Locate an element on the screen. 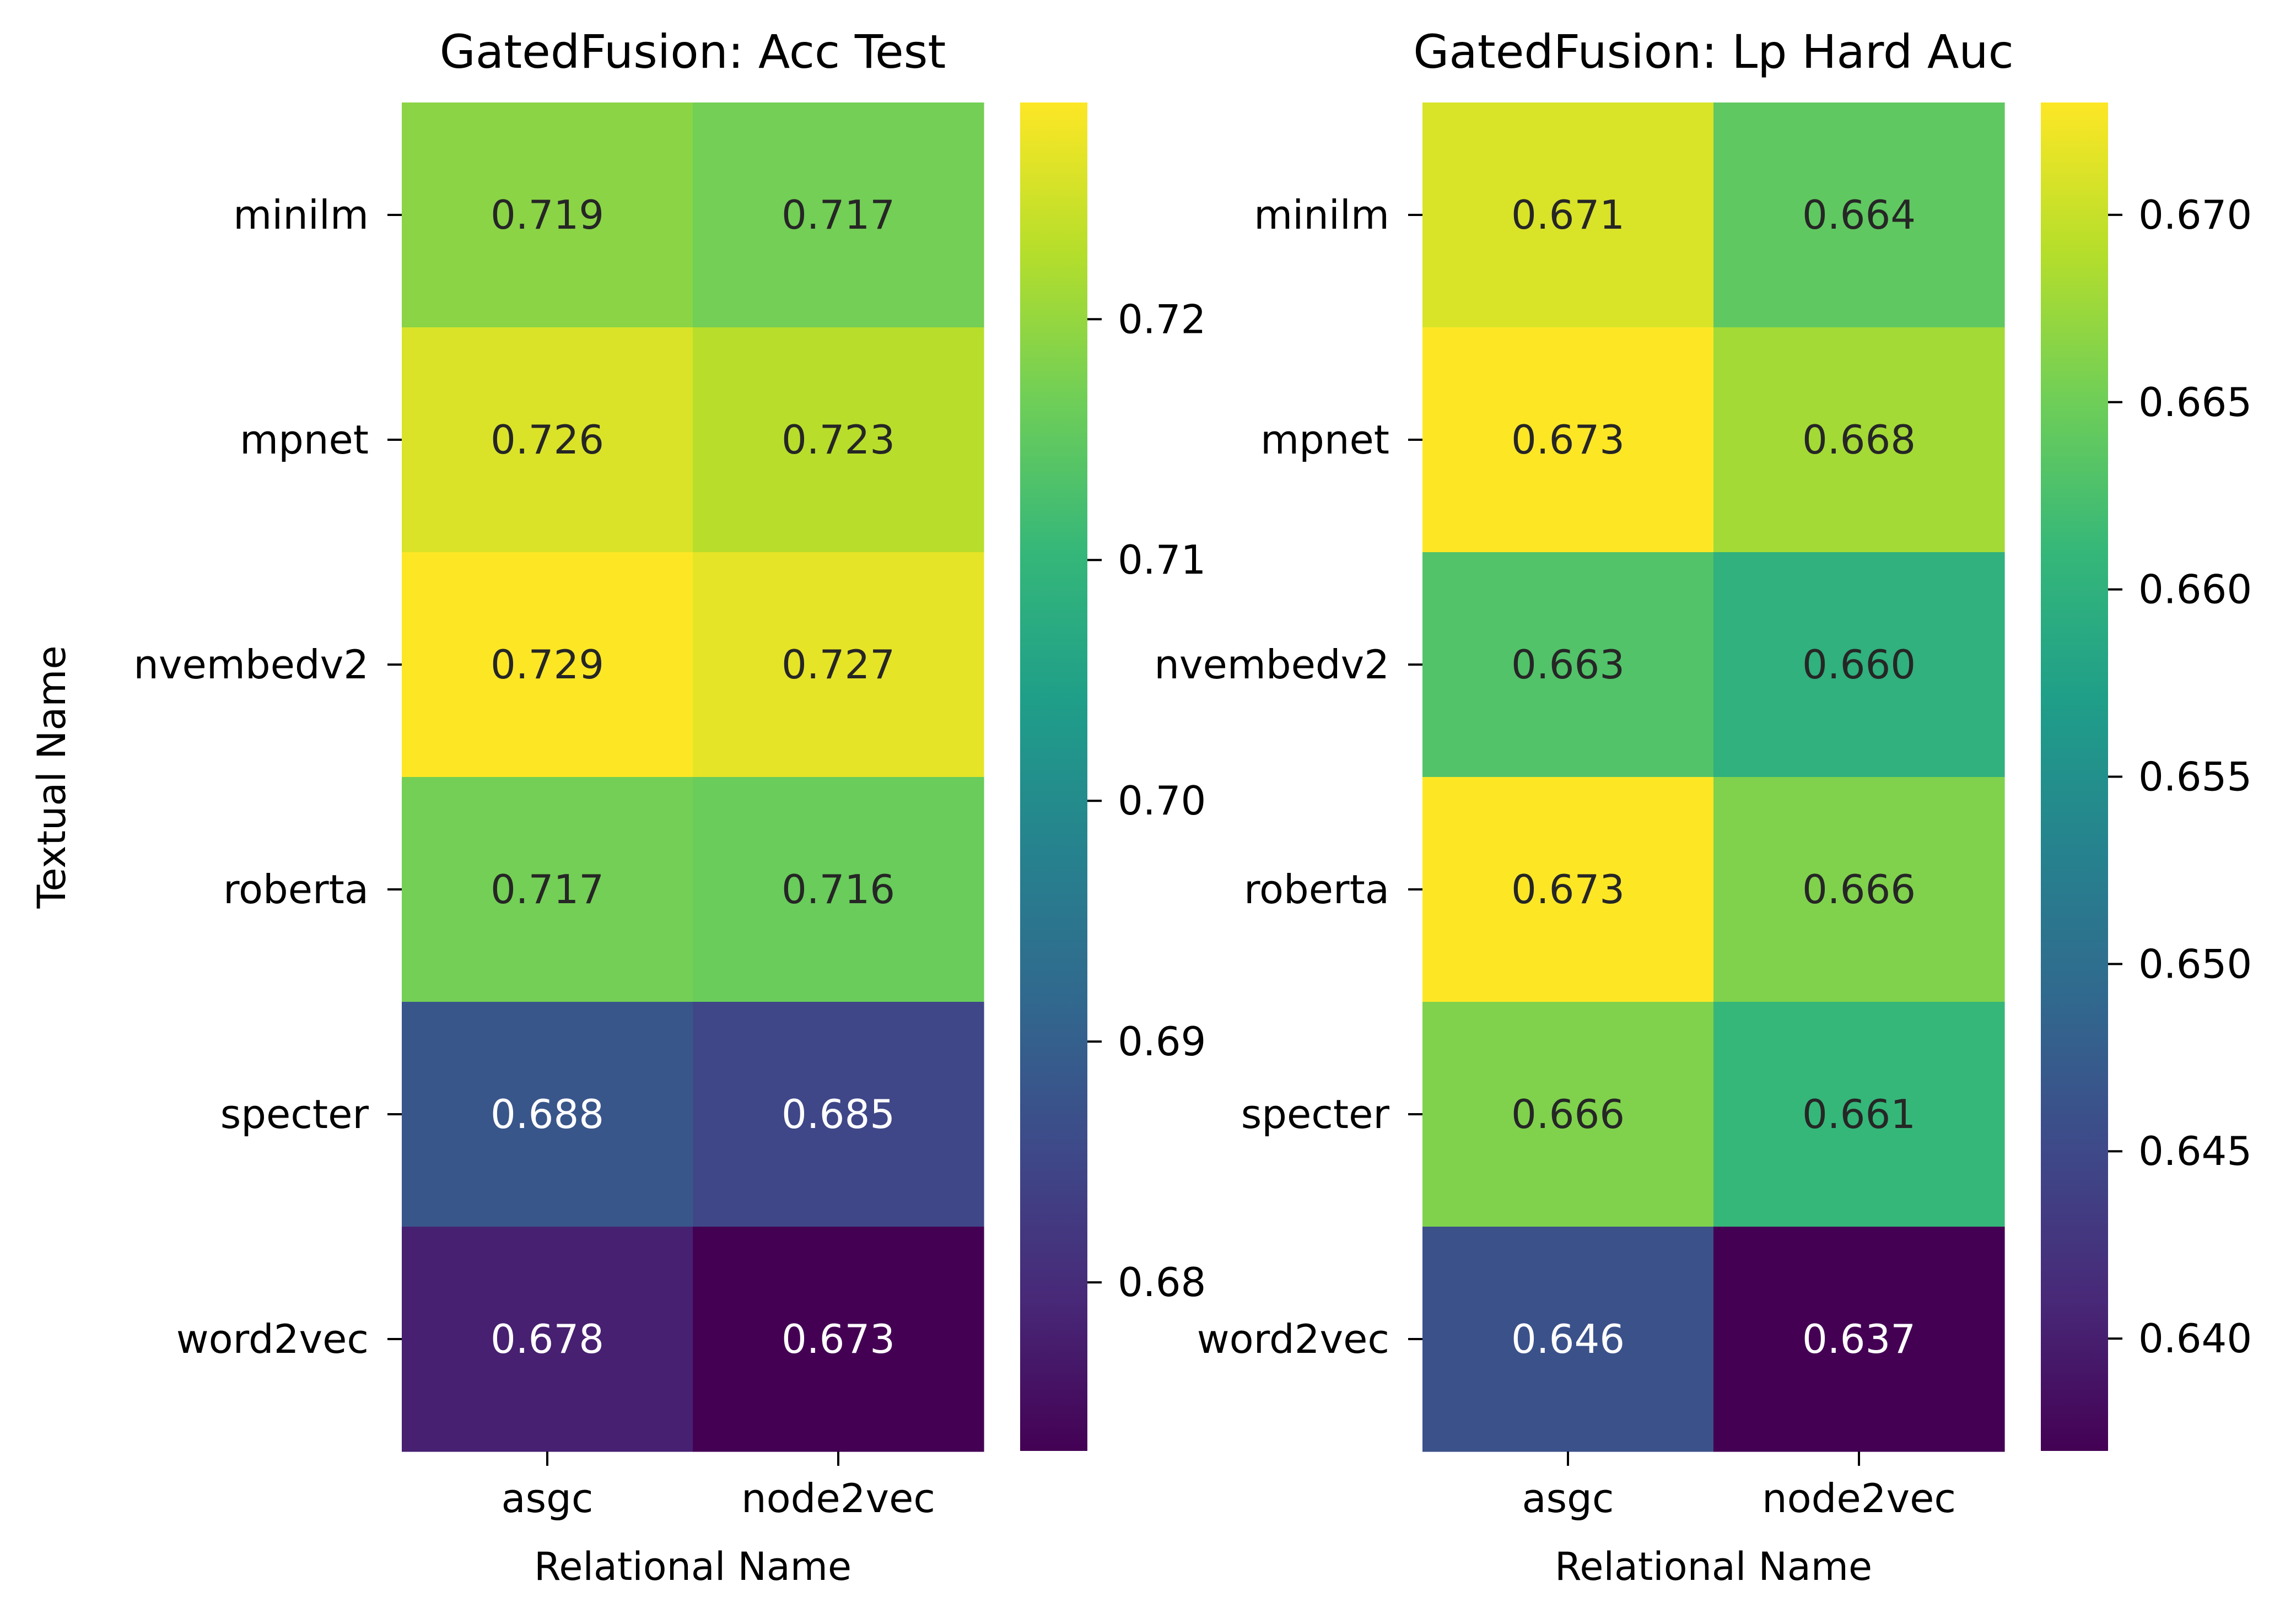  cell-value-label: 0.716 is located at coordinates (838, 889).